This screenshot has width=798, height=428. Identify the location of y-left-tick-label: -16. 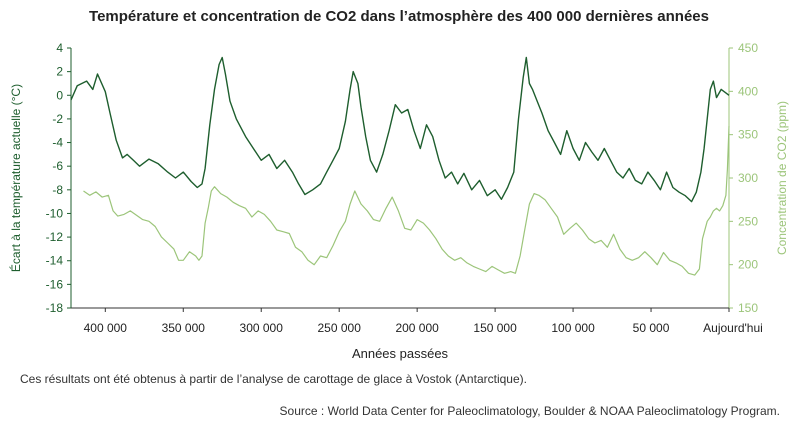
(55, 284).